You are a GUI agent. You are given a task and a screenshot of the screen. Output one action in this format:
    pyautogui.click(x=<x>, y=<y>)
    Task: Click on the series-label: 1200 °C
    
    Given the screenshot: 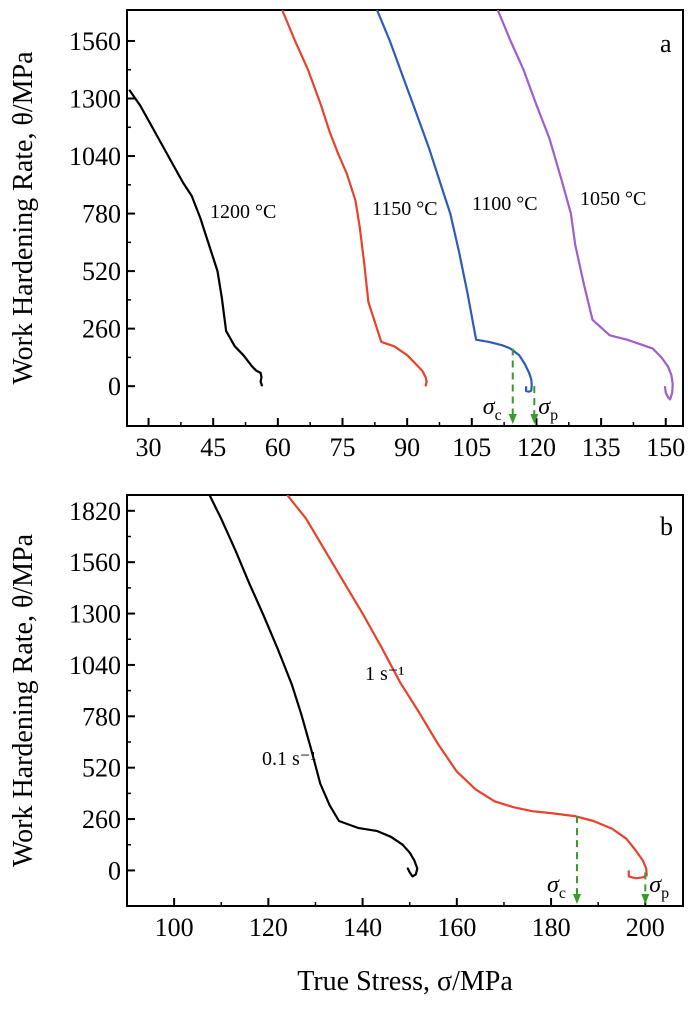 What is the action you would take?
    pyautogui.click(x=243, y=212)
    